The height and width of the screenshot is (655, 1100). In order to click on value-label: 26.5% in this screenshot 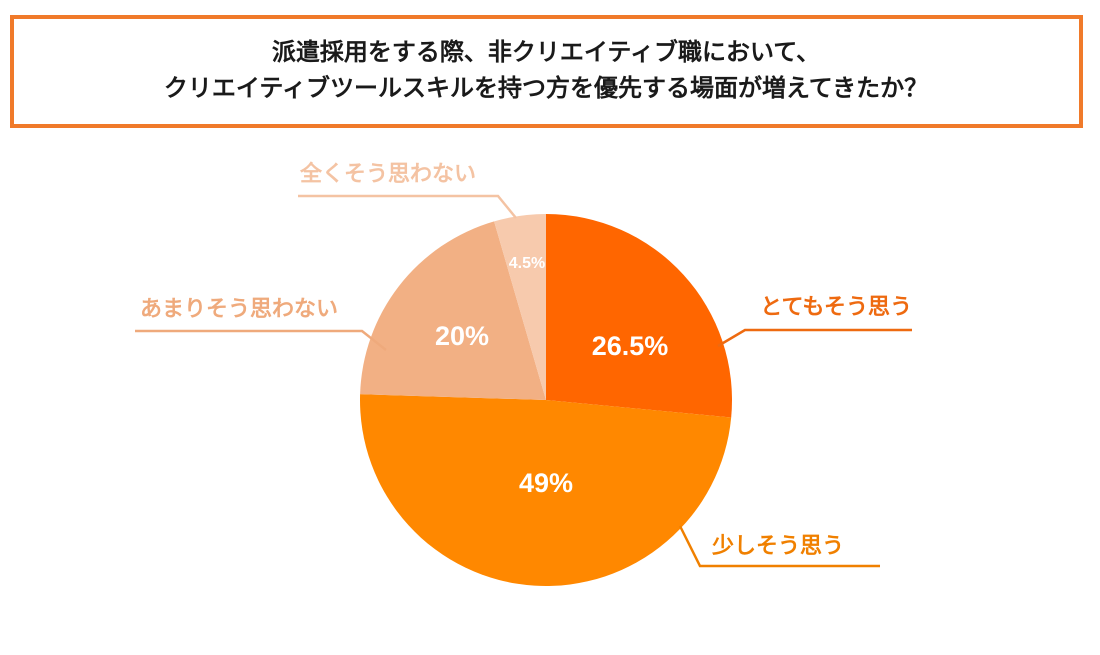, I will do `click(630, 346)`.